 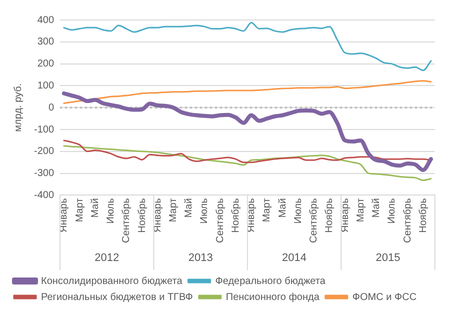 I want to click on y-tick-label: 0, so click(x=51, y=108).